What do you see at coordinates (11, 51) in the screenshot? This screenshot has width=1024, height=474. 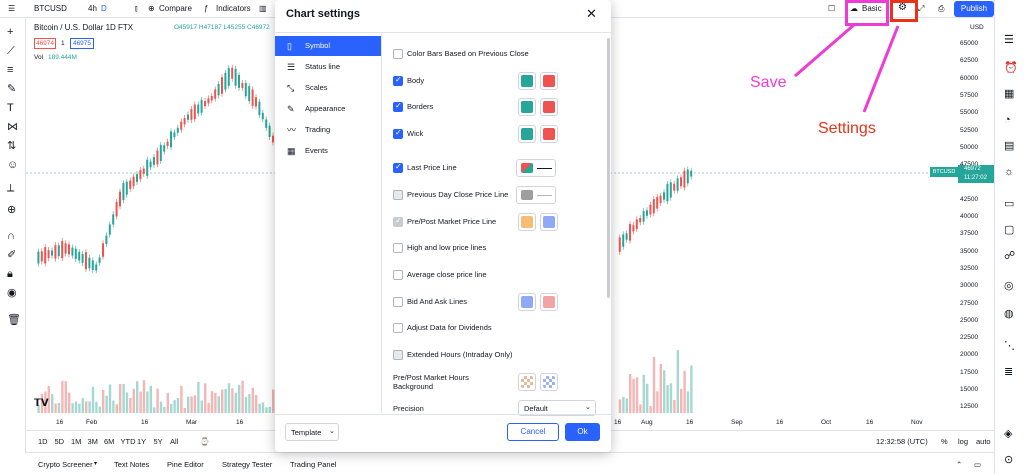 I see `trendline-icon: ⟋` at bounding box center [11, 51].